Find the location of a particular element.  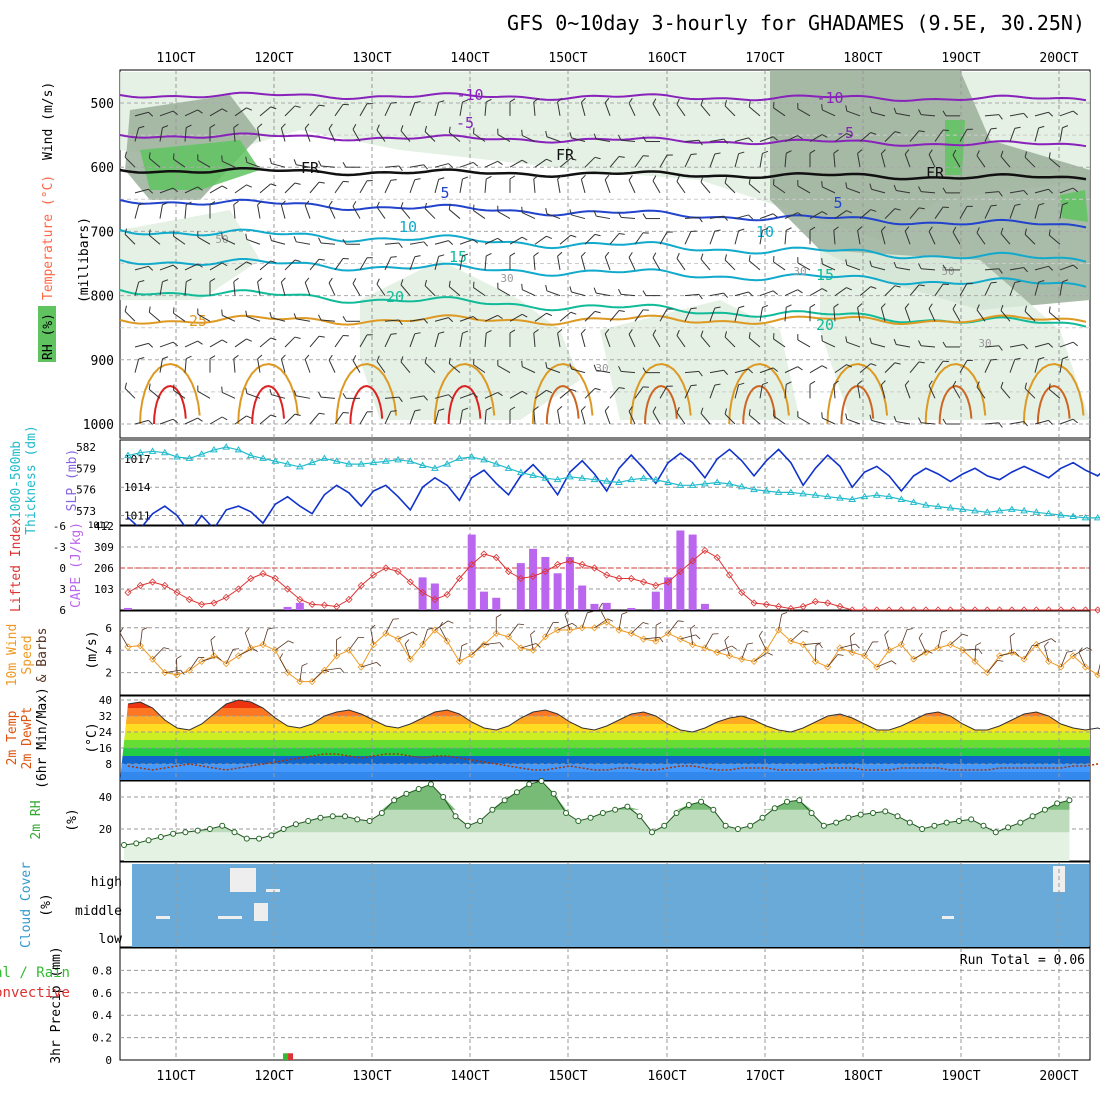

isotherm-label: 5 is located at coordinates (837, 203).